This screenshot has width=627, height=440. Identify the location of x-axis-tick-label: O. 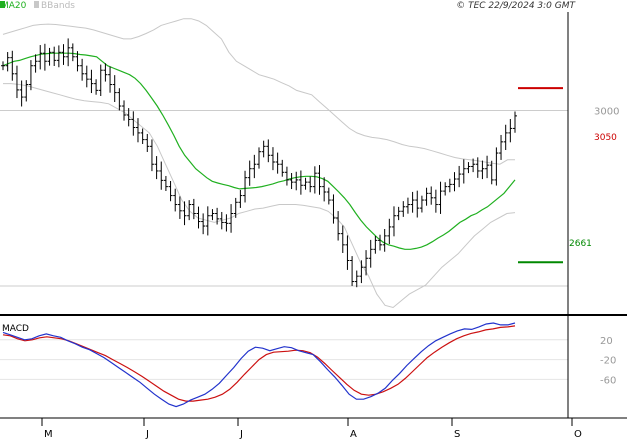
(578, 434).